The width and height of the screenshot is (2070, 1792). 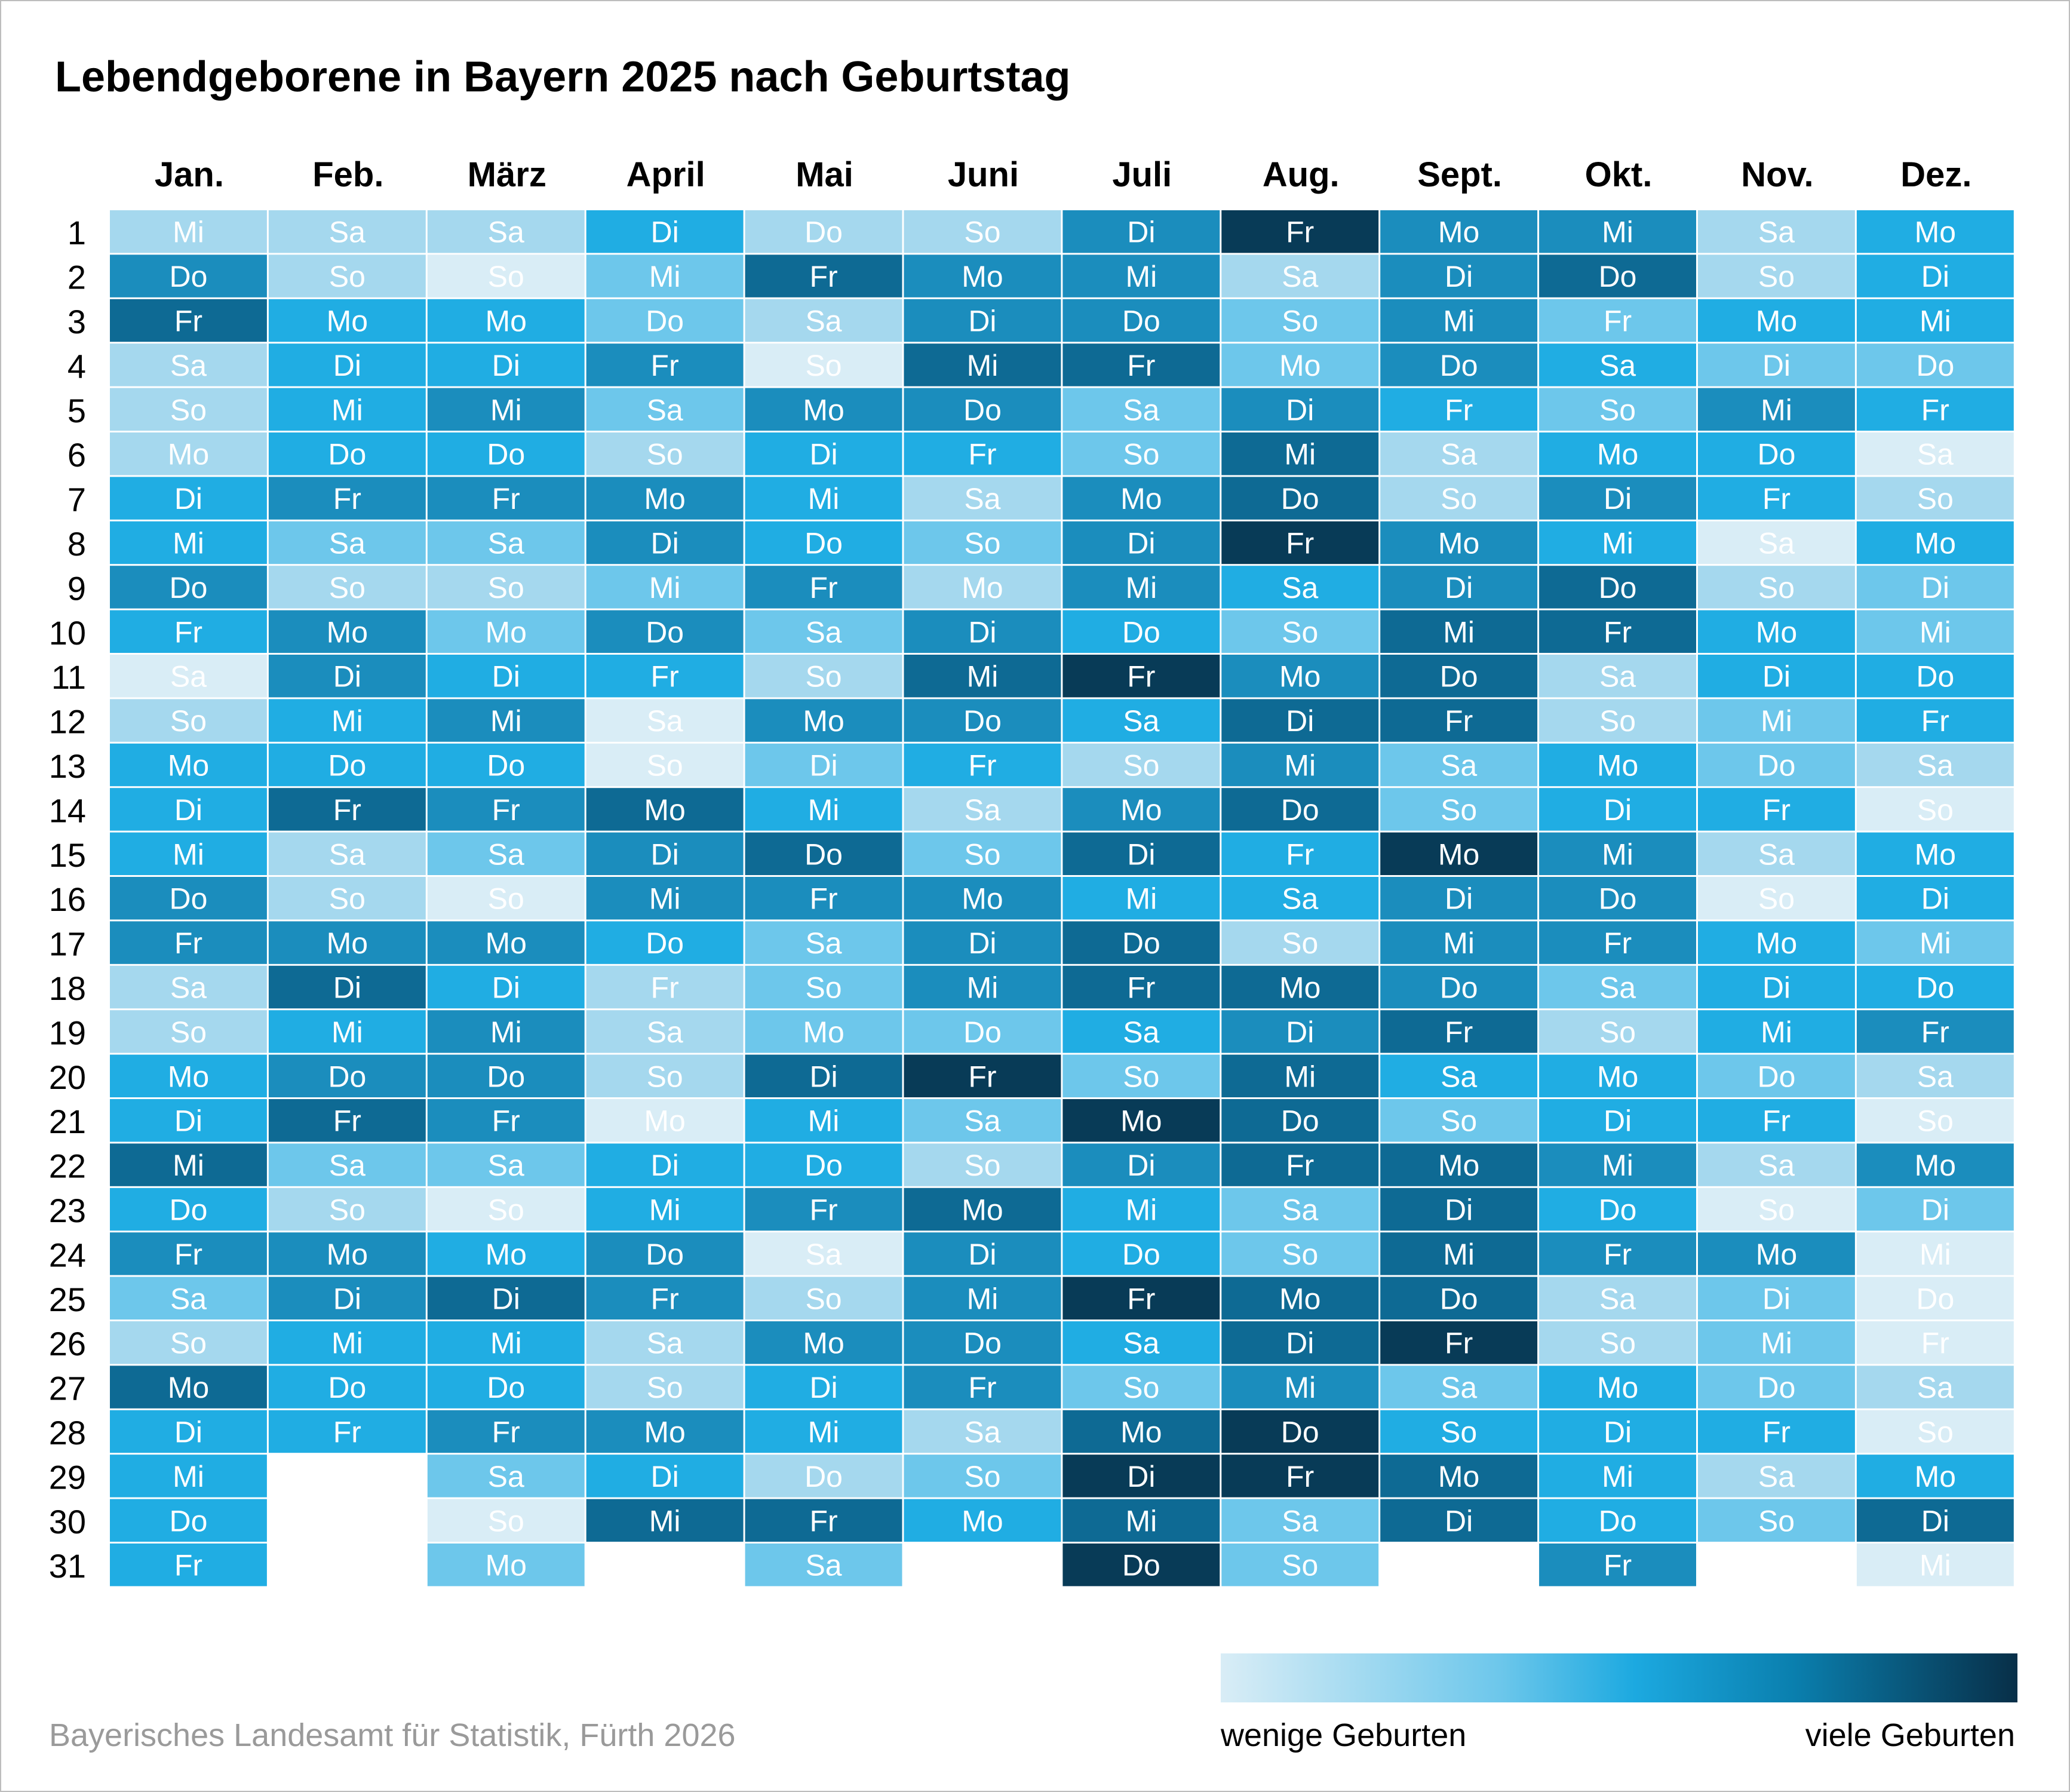 I want to click on month-label: Aug., so click(x=1301, y=175).